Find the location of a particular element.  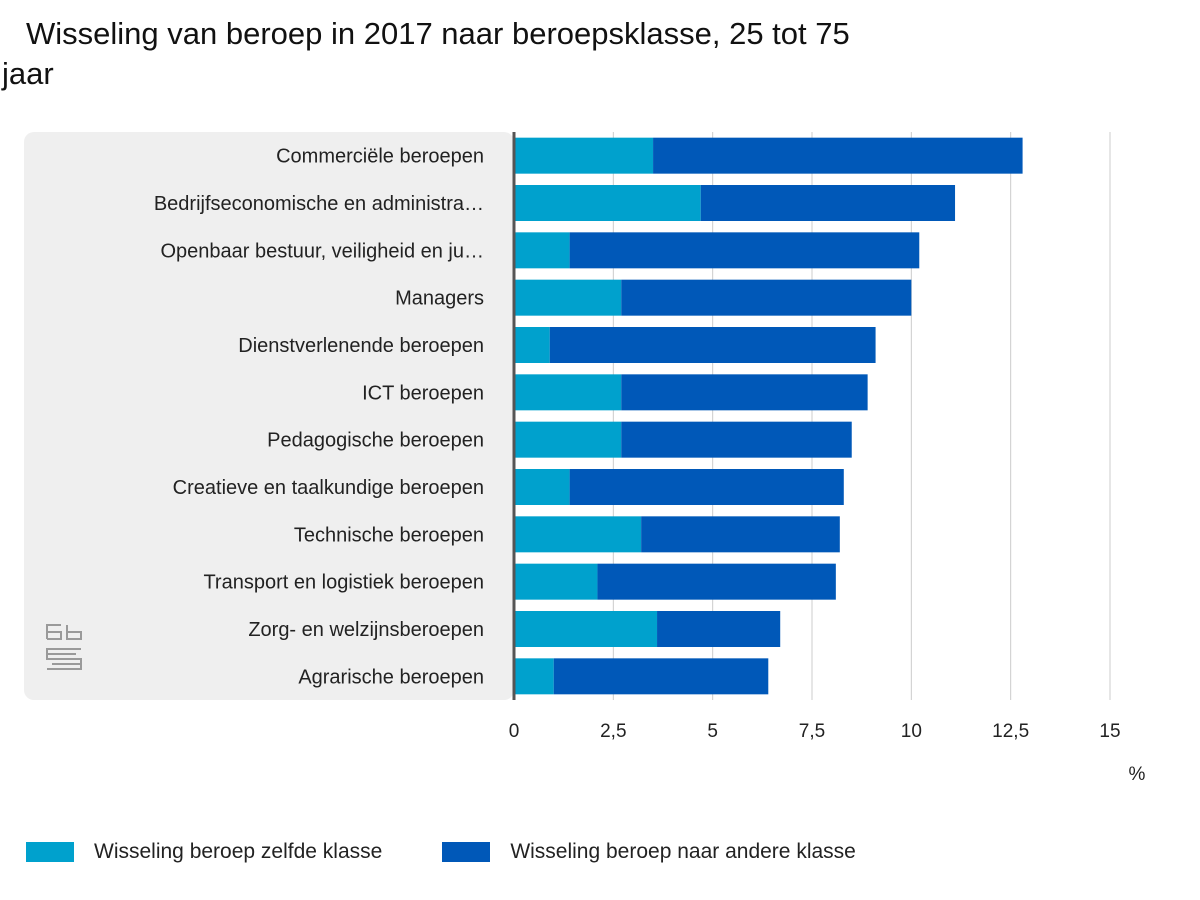

x-axis-ticks: 0 2,5 5 7,5 10 12,5 15 is located at coordinates (815, 731).